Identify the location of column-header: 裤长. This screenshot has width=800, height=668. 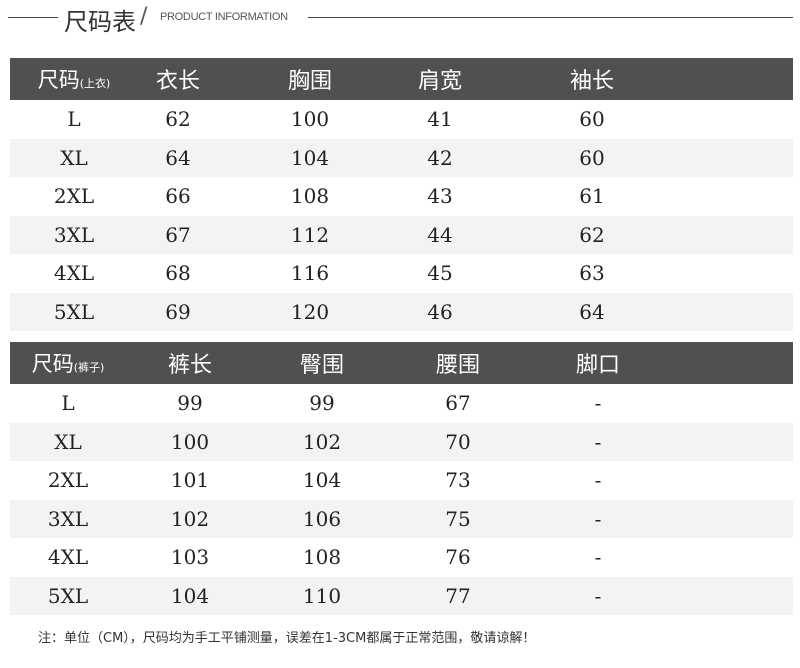
(190, 365).